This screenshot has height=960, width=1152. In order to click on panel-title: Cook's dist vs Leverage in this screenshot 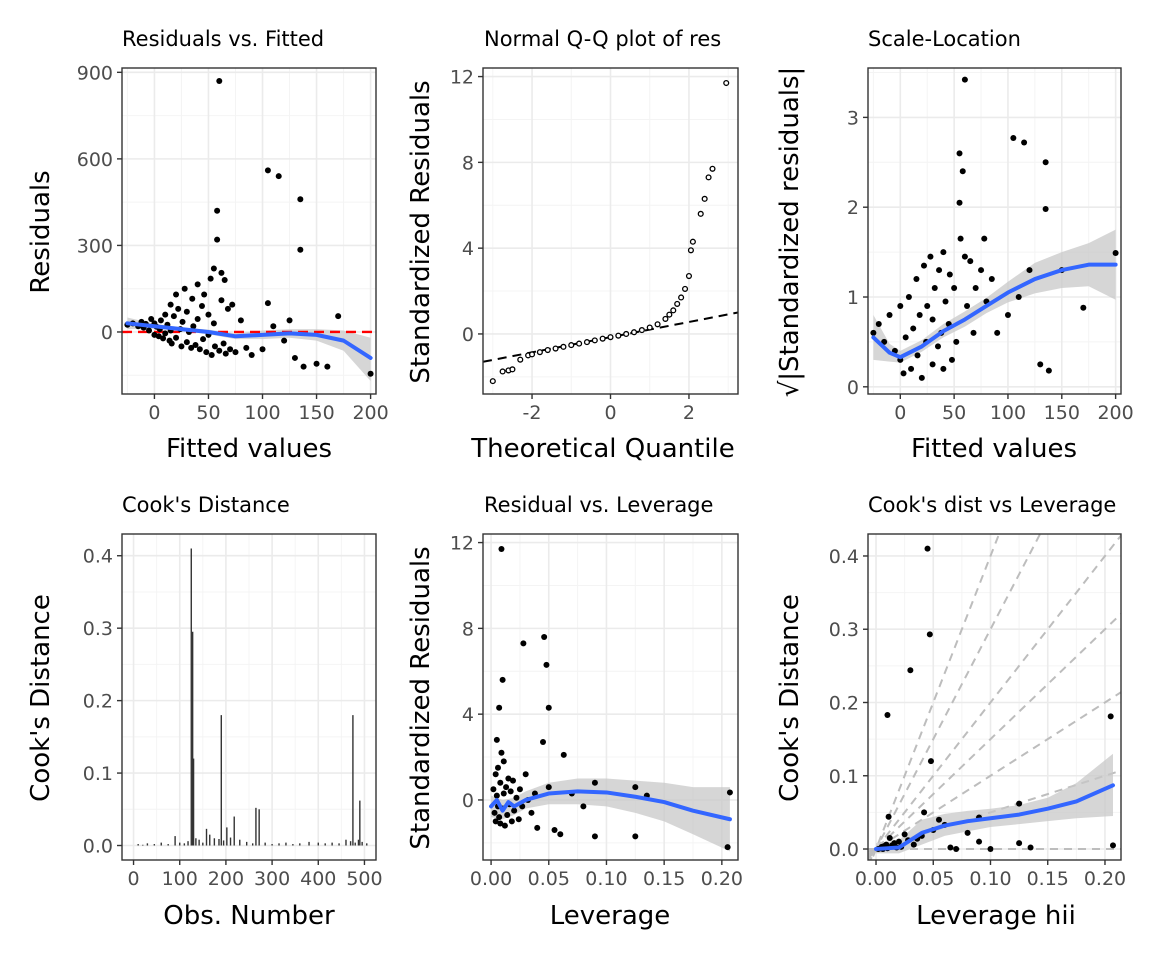, I will do `click(992, 505)`.